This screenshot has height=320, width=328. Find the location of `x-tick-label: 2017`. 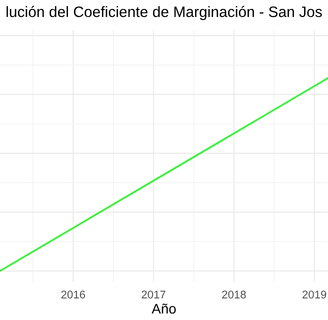

x-tick-label: 2017 is located at coordinates (154, 294).